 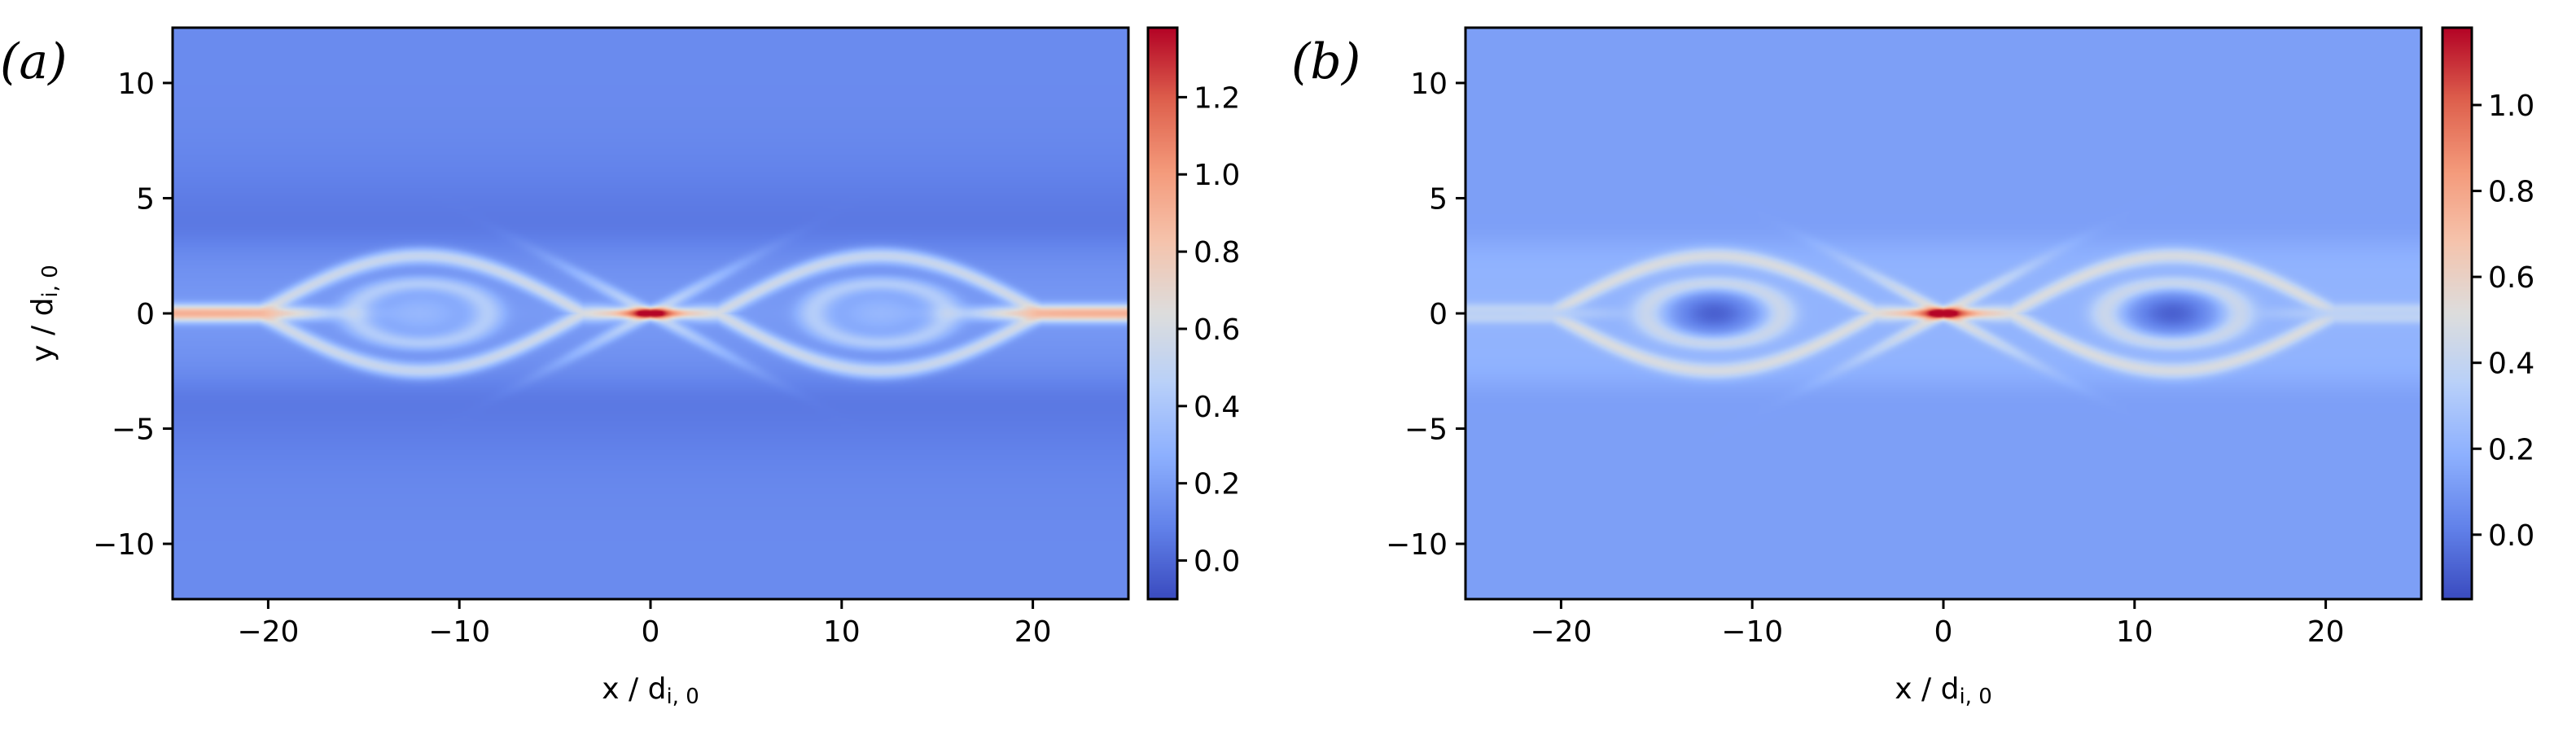 I want to click on panel-b-colorbar-frame, so click(x=2457, y=313).